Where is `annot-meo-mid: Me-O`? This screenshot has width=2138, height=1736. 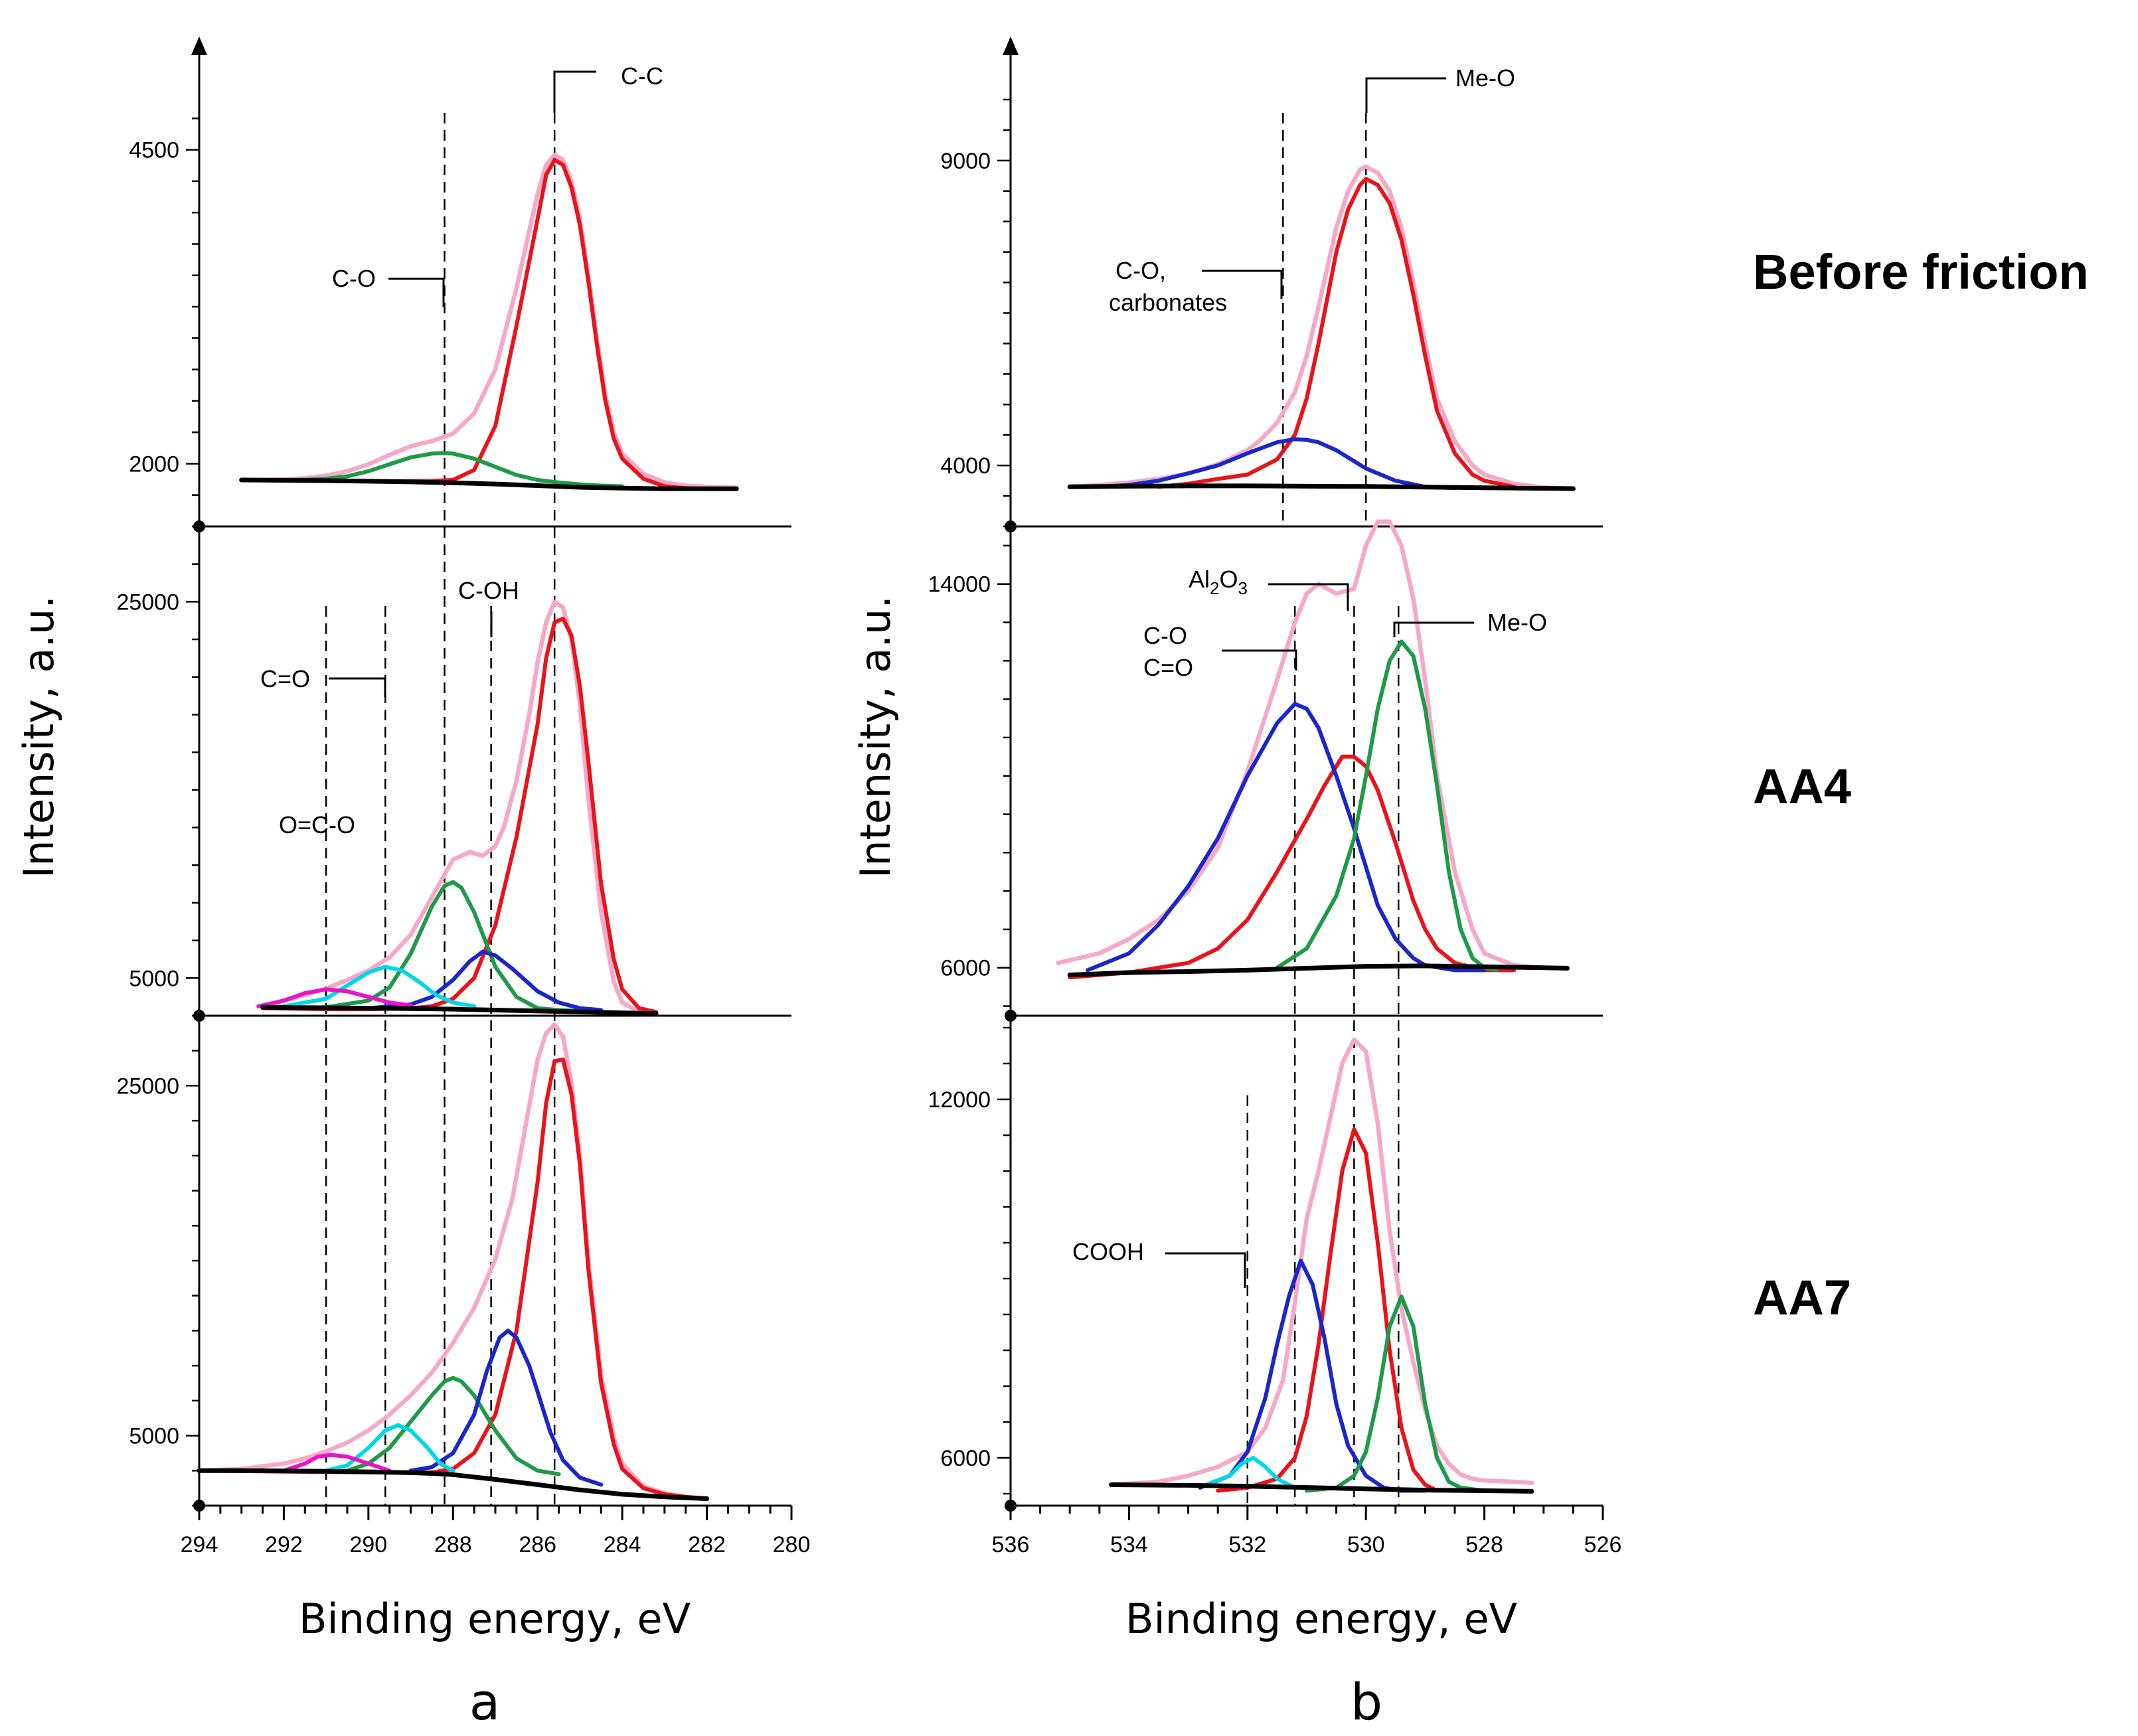
annot-meo-mid: Me-O is located at coordinates (1517, 622).